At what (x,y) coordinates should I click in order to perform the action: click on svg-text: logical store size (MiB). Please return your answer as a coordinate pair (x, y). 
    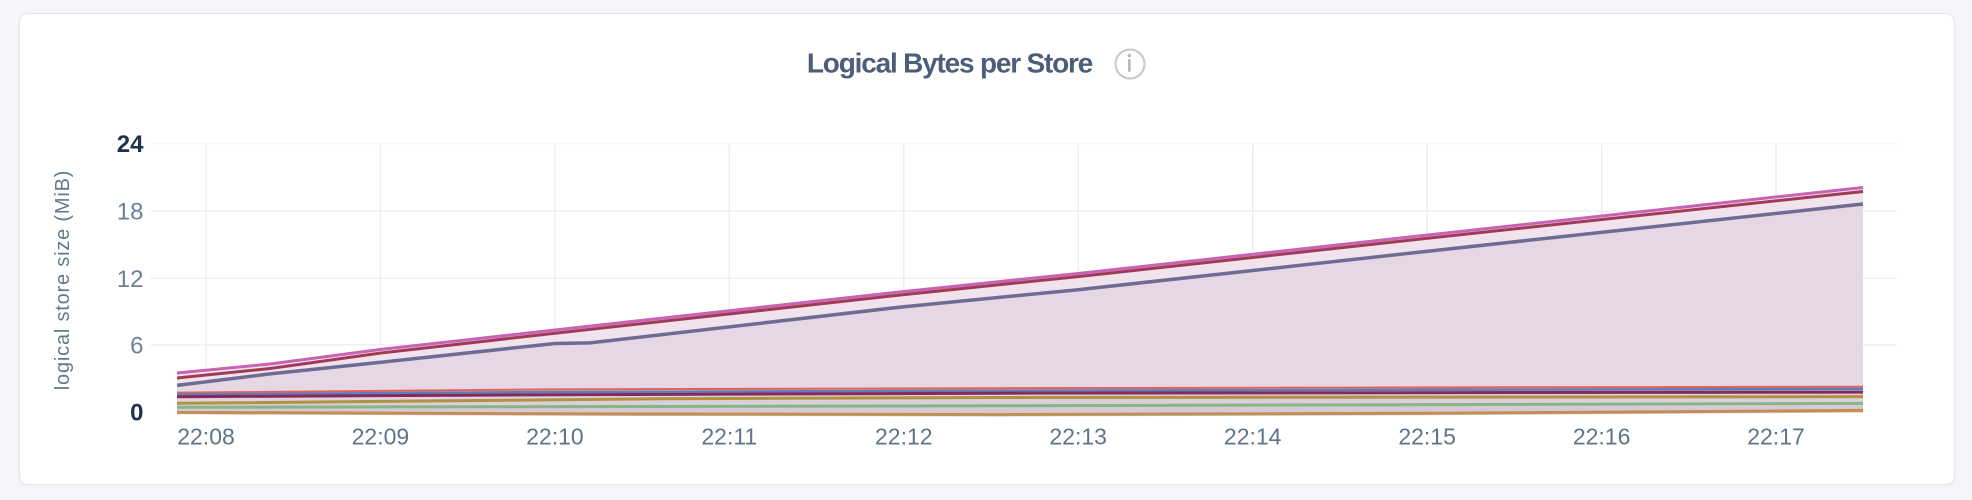
    Looking at the image, I should click on (63, 280).